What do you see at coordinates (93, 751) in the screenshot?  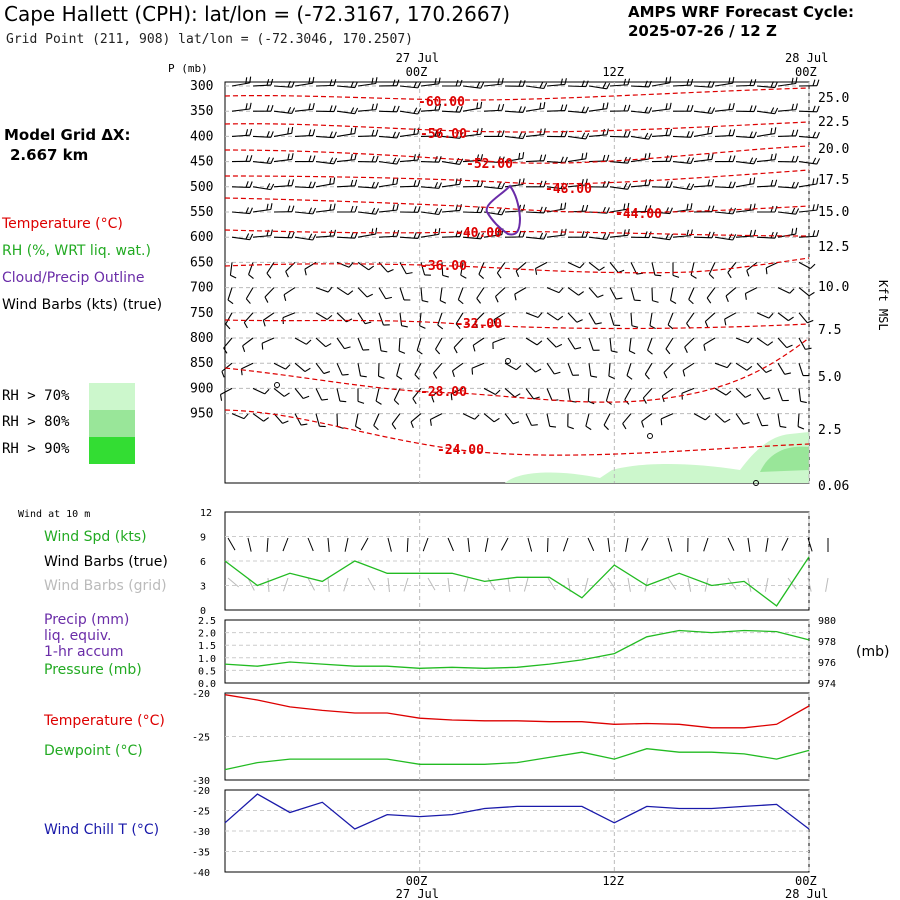 I see `legend-dewpoint: Dewpoint (°C)` at bounding box center [93, 751].